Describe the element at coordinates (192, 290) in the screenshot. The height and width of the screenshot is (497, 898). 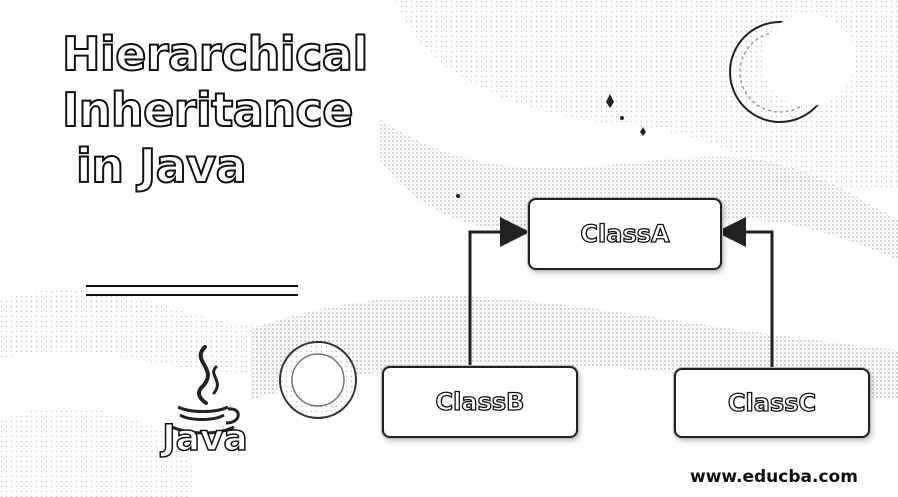
I see `title-underline` at that location.